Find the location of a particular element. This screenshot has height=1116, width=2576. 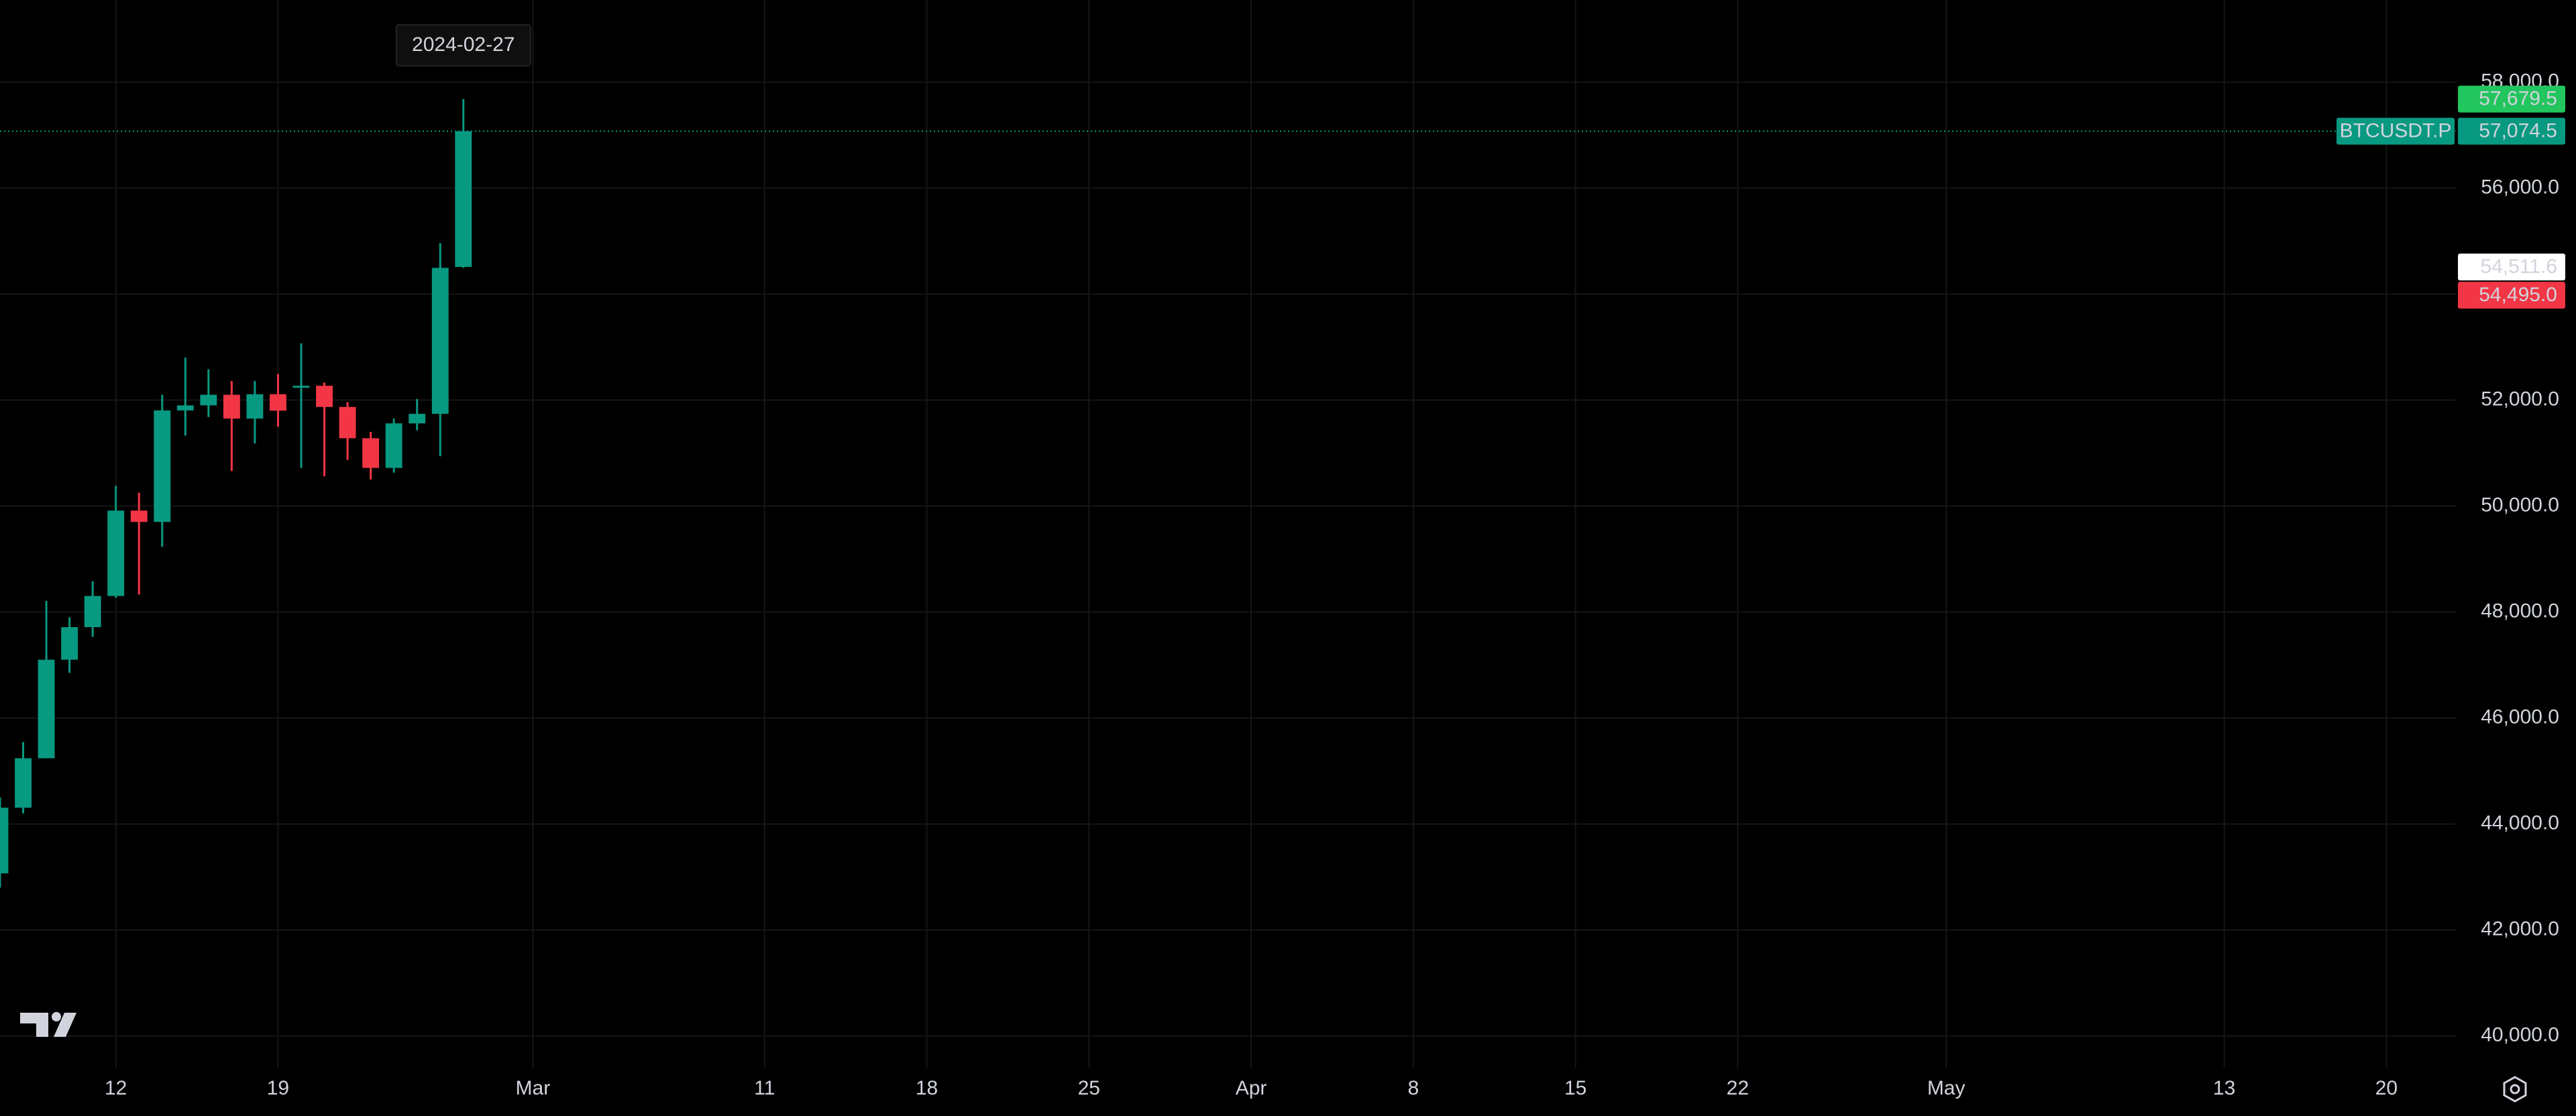

gear-outline is located at coordinates (2515, 1089).